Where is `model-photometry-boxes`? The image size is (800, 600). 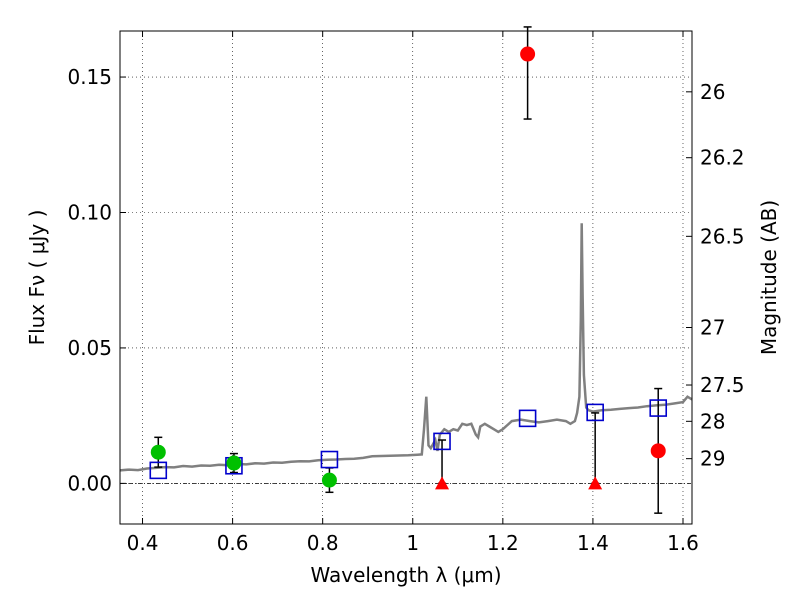
model-photometry-boxes is located at coordinates (408, 439).